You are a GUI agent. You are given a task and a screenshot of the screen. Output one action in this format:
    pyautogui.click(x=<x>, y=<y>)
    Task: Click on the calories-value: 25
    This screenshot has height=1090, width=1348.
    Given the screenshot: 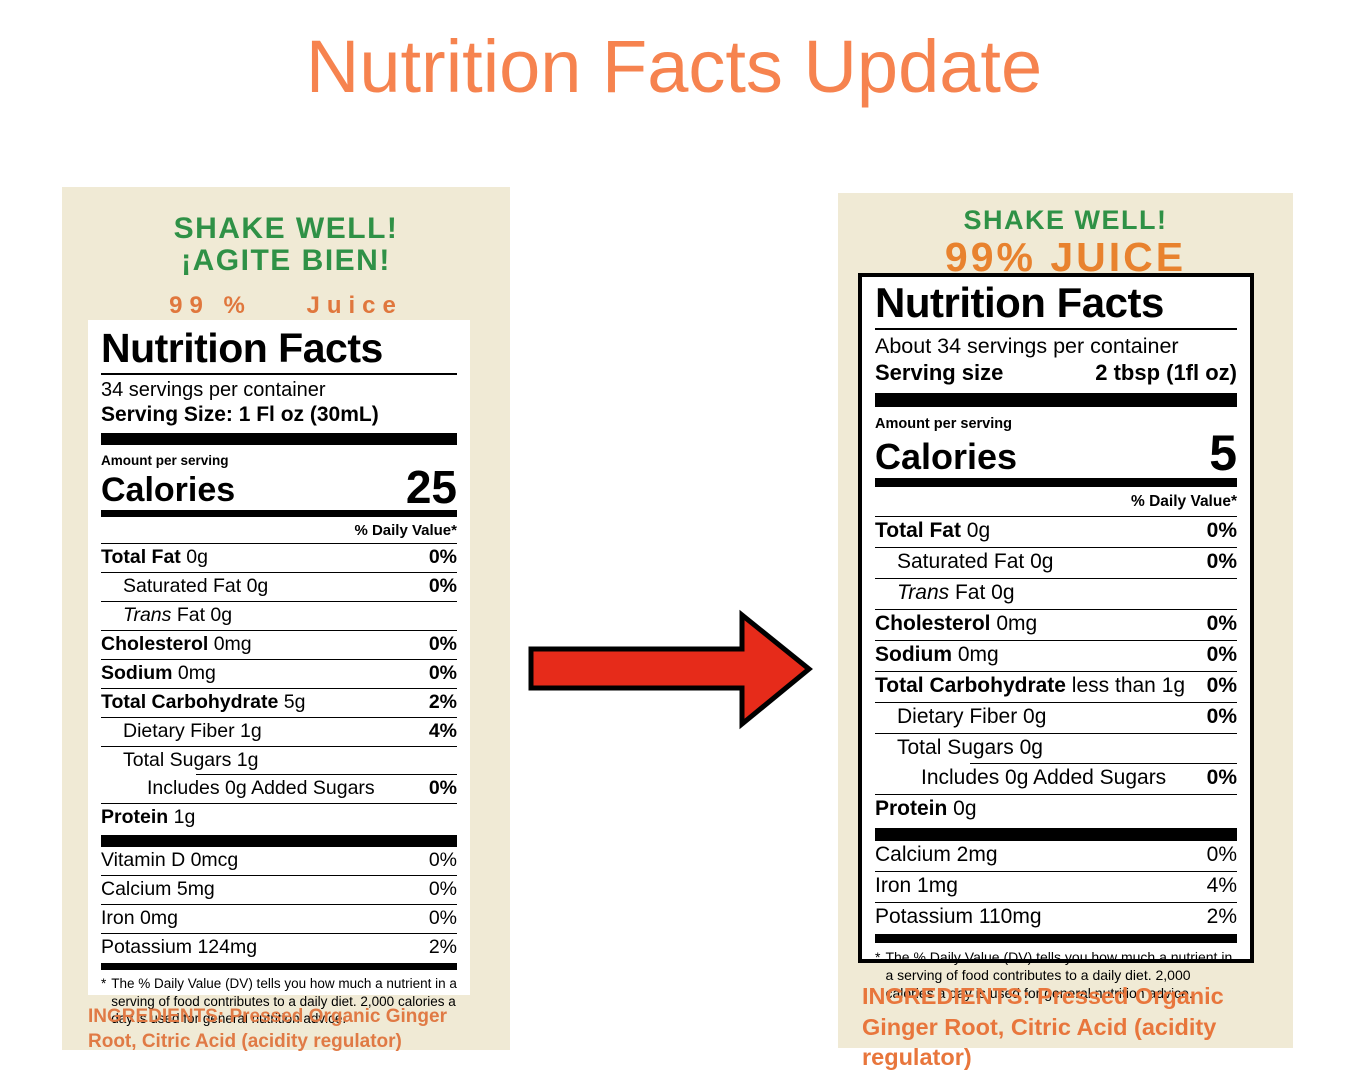 What is the action you would take?
    pyautogui.click(x=431, y=487)
    